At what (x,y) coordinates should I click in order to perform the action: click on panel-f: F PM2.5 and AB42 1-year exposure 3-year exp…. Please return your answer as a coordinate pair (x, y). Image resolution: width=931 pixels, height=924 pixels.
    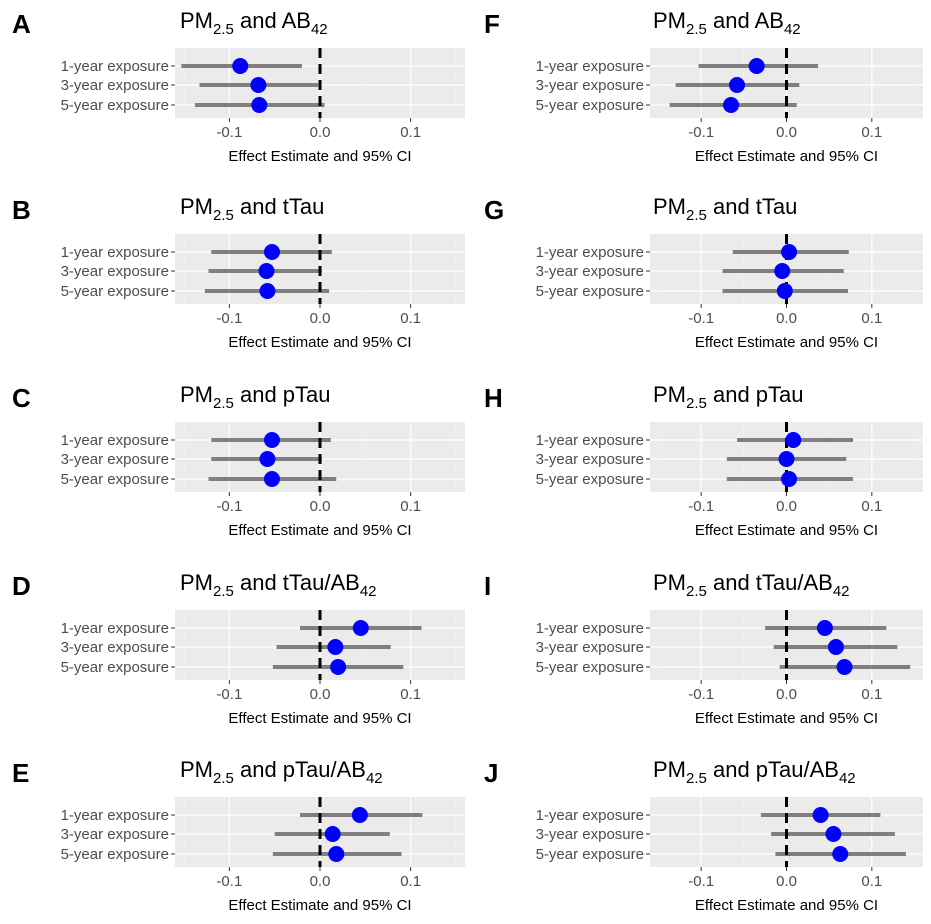
    Looking at the image, I should click on (703, 86).